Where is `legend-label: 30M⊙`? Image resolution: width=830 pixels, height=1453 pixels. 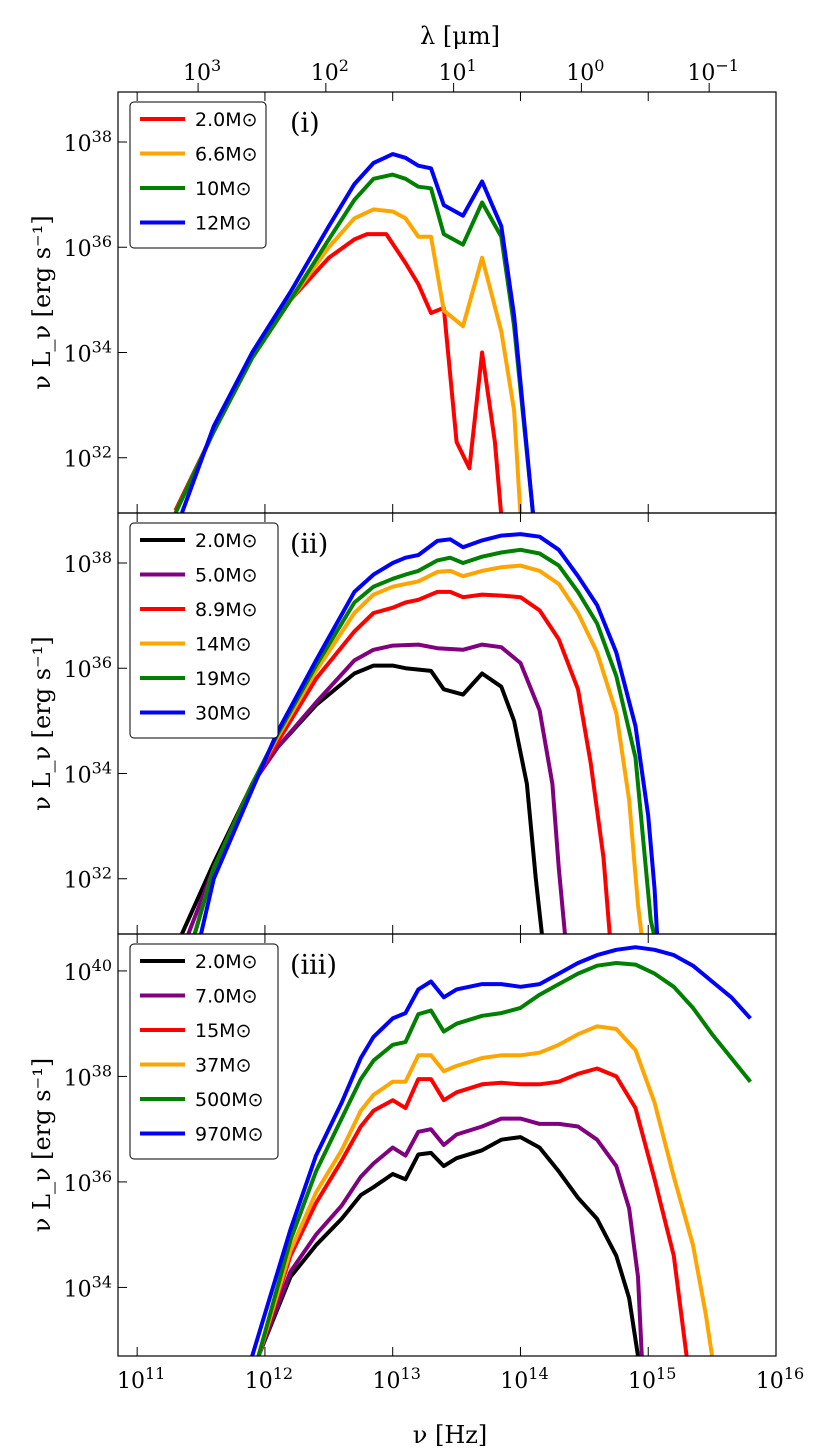 legend-label: 30M⊙ is located at coordinates (223, 714).